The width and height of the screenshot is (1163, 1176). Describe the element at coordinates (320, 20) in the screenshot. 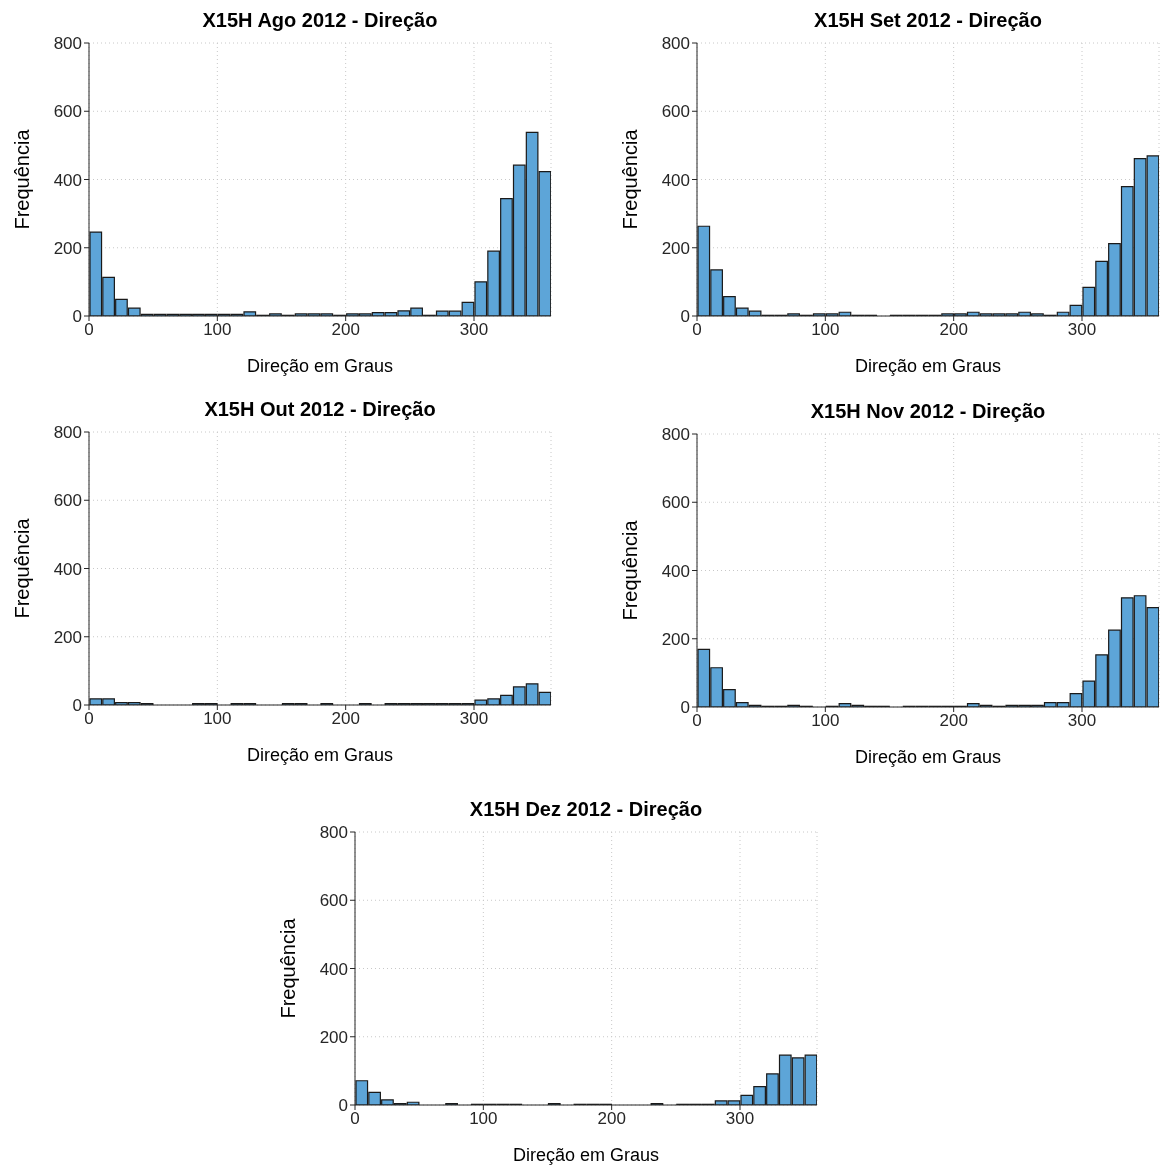

I see `chart-title: X15H Ago 2012 - Direção` at that location.